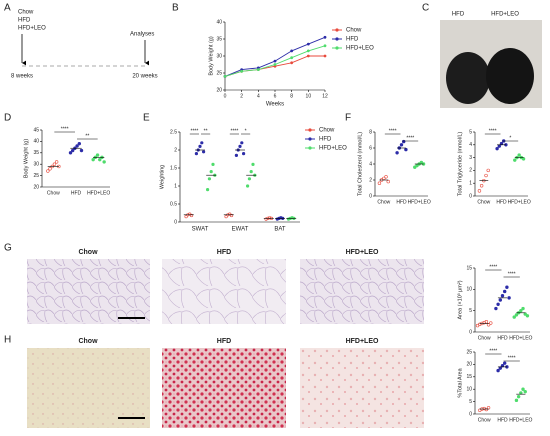 This screenshot has width=550, height=436. I want to click on image-title: HFD+LEO, so click(362, 341).